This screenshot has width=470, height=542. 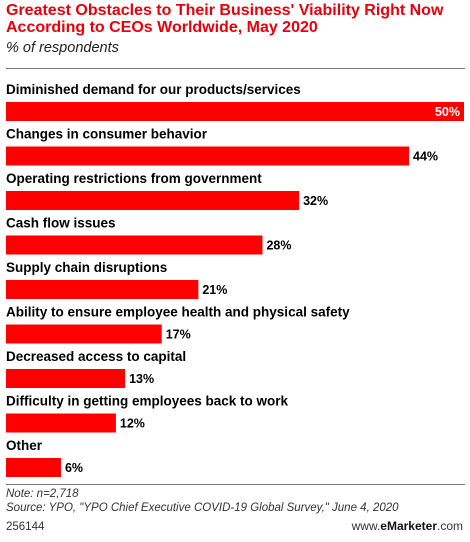 I want to click on chart-id: 256144, so click(x=25, y=527).